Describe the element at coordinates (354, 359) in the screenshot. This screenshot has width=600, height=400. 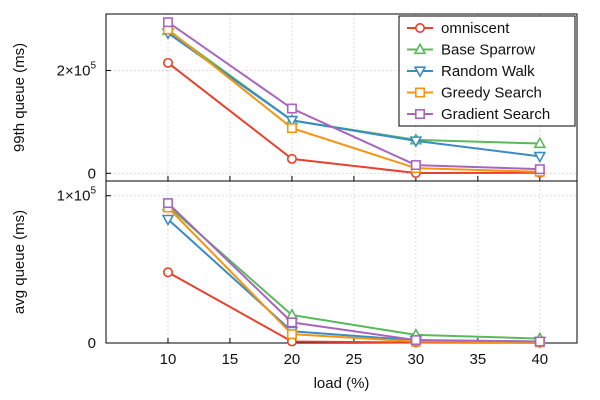
I see `x-tick-label: 25` at that location.